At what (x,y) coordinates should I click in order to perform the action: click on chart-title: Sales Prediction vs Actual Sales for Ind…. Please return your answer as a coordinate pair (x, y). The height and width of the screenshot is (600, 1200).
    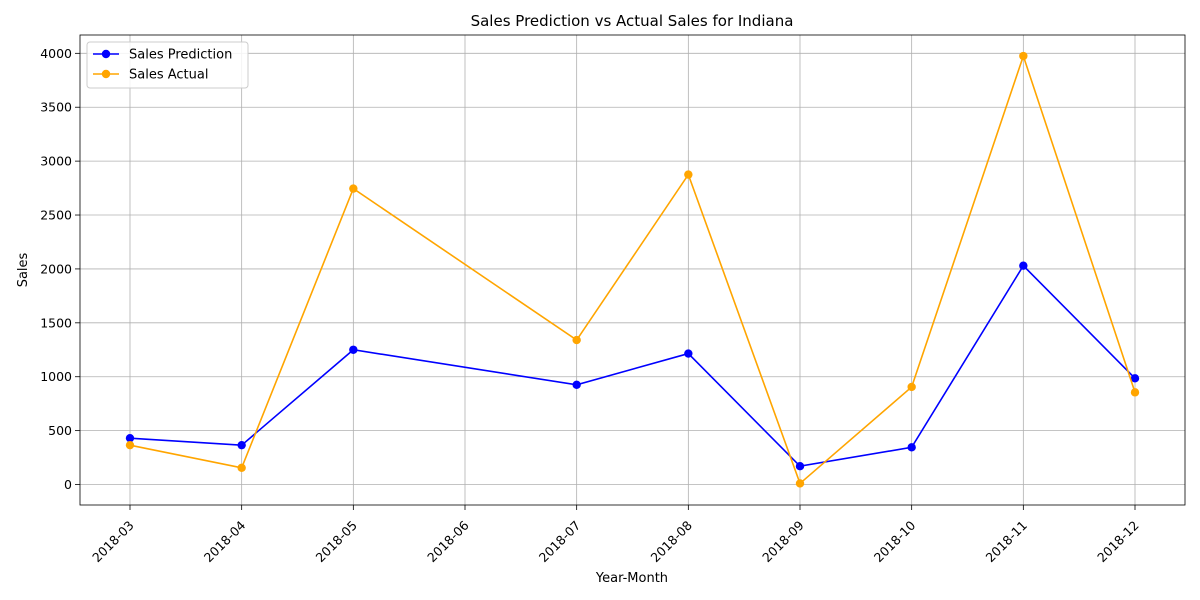
    Looking at the image, I should click on (632, 21).